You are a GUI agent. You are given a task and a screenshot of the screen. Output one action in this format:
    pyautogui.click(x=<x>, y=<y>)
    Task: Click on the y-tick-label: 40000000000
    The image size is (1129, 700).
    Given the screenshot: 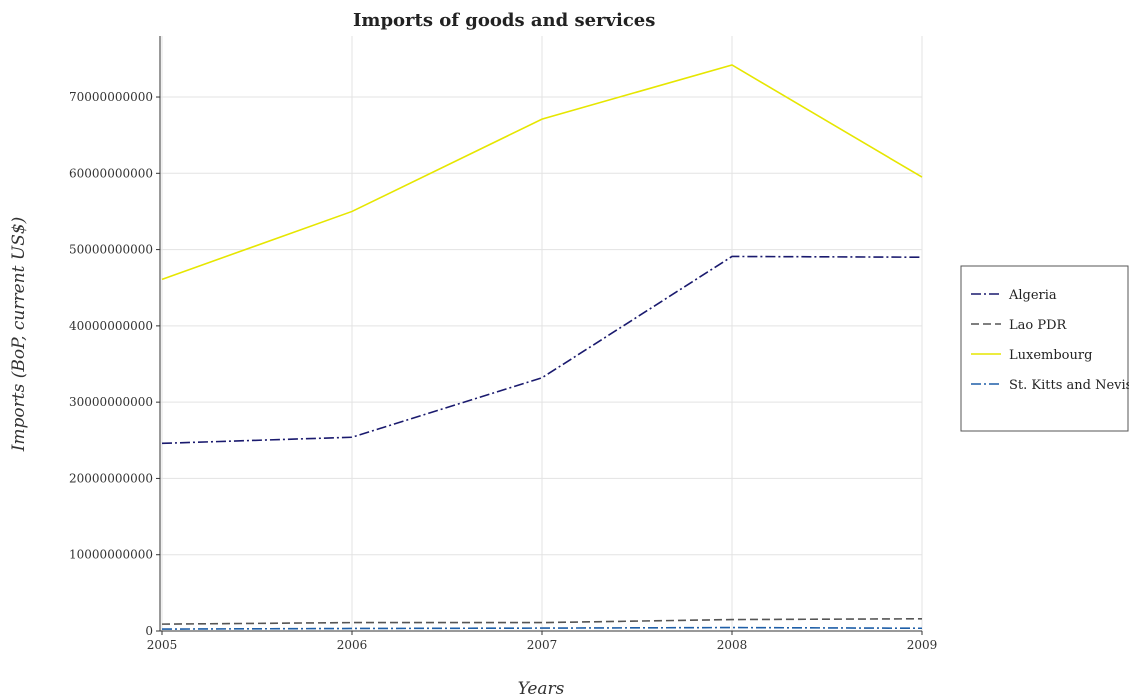 What is the action you would take?
    pyautogui.click(x=111, y=326)
    